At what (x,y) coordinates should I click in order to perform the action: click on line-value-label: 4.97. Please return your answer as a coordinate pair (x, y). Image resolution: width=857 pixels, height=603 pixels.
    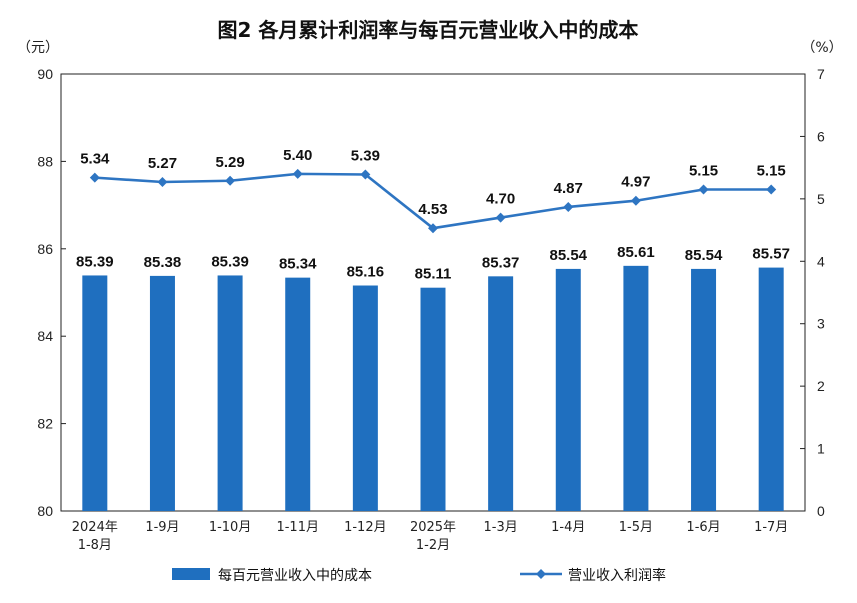
    Looking at the image, I should click on (635, 182).